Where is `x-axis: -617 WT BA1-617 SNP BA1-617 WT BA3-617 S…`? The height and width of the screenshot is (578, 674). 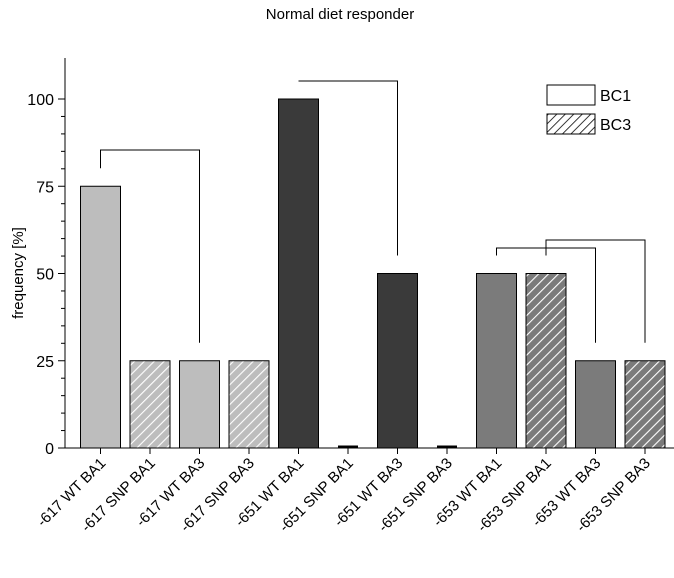 x-axis: -617 WT BA1-617 SNP BA1-617 WT BA3-617 S… is located at coordinates (354, 491).